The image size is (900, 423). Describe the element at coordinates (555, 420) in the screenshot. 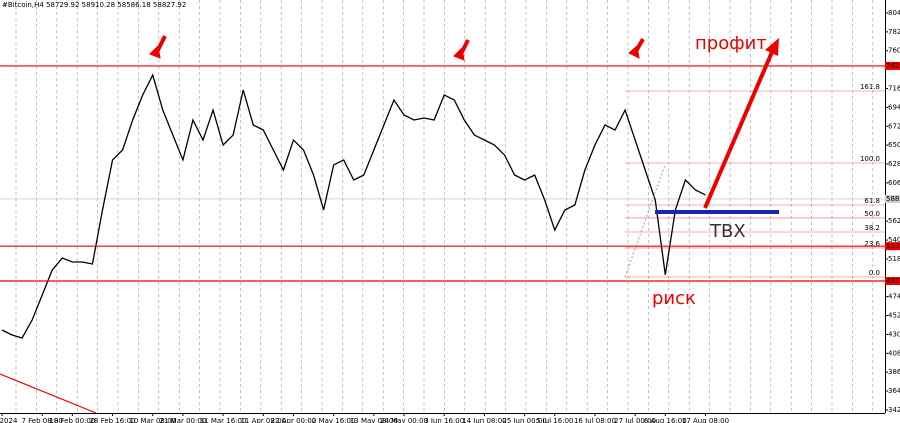

I see `x-tick-label: 5 Jul 16:00` at that location.